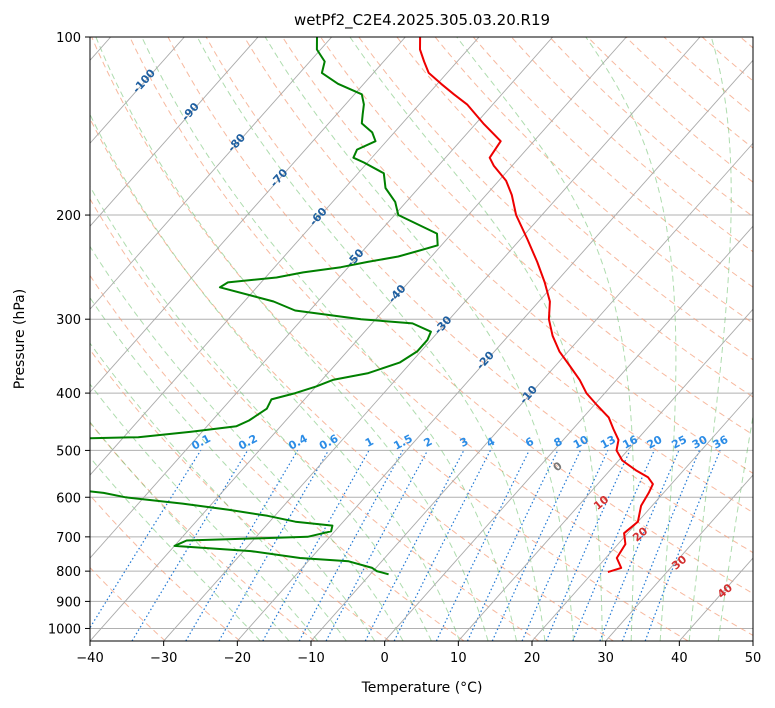 This screenshot has width=775, height=708. Describe the element at coordinates (402, 442) in the screenshot. I see `mixing-ratio-label: 1.5` at that location.